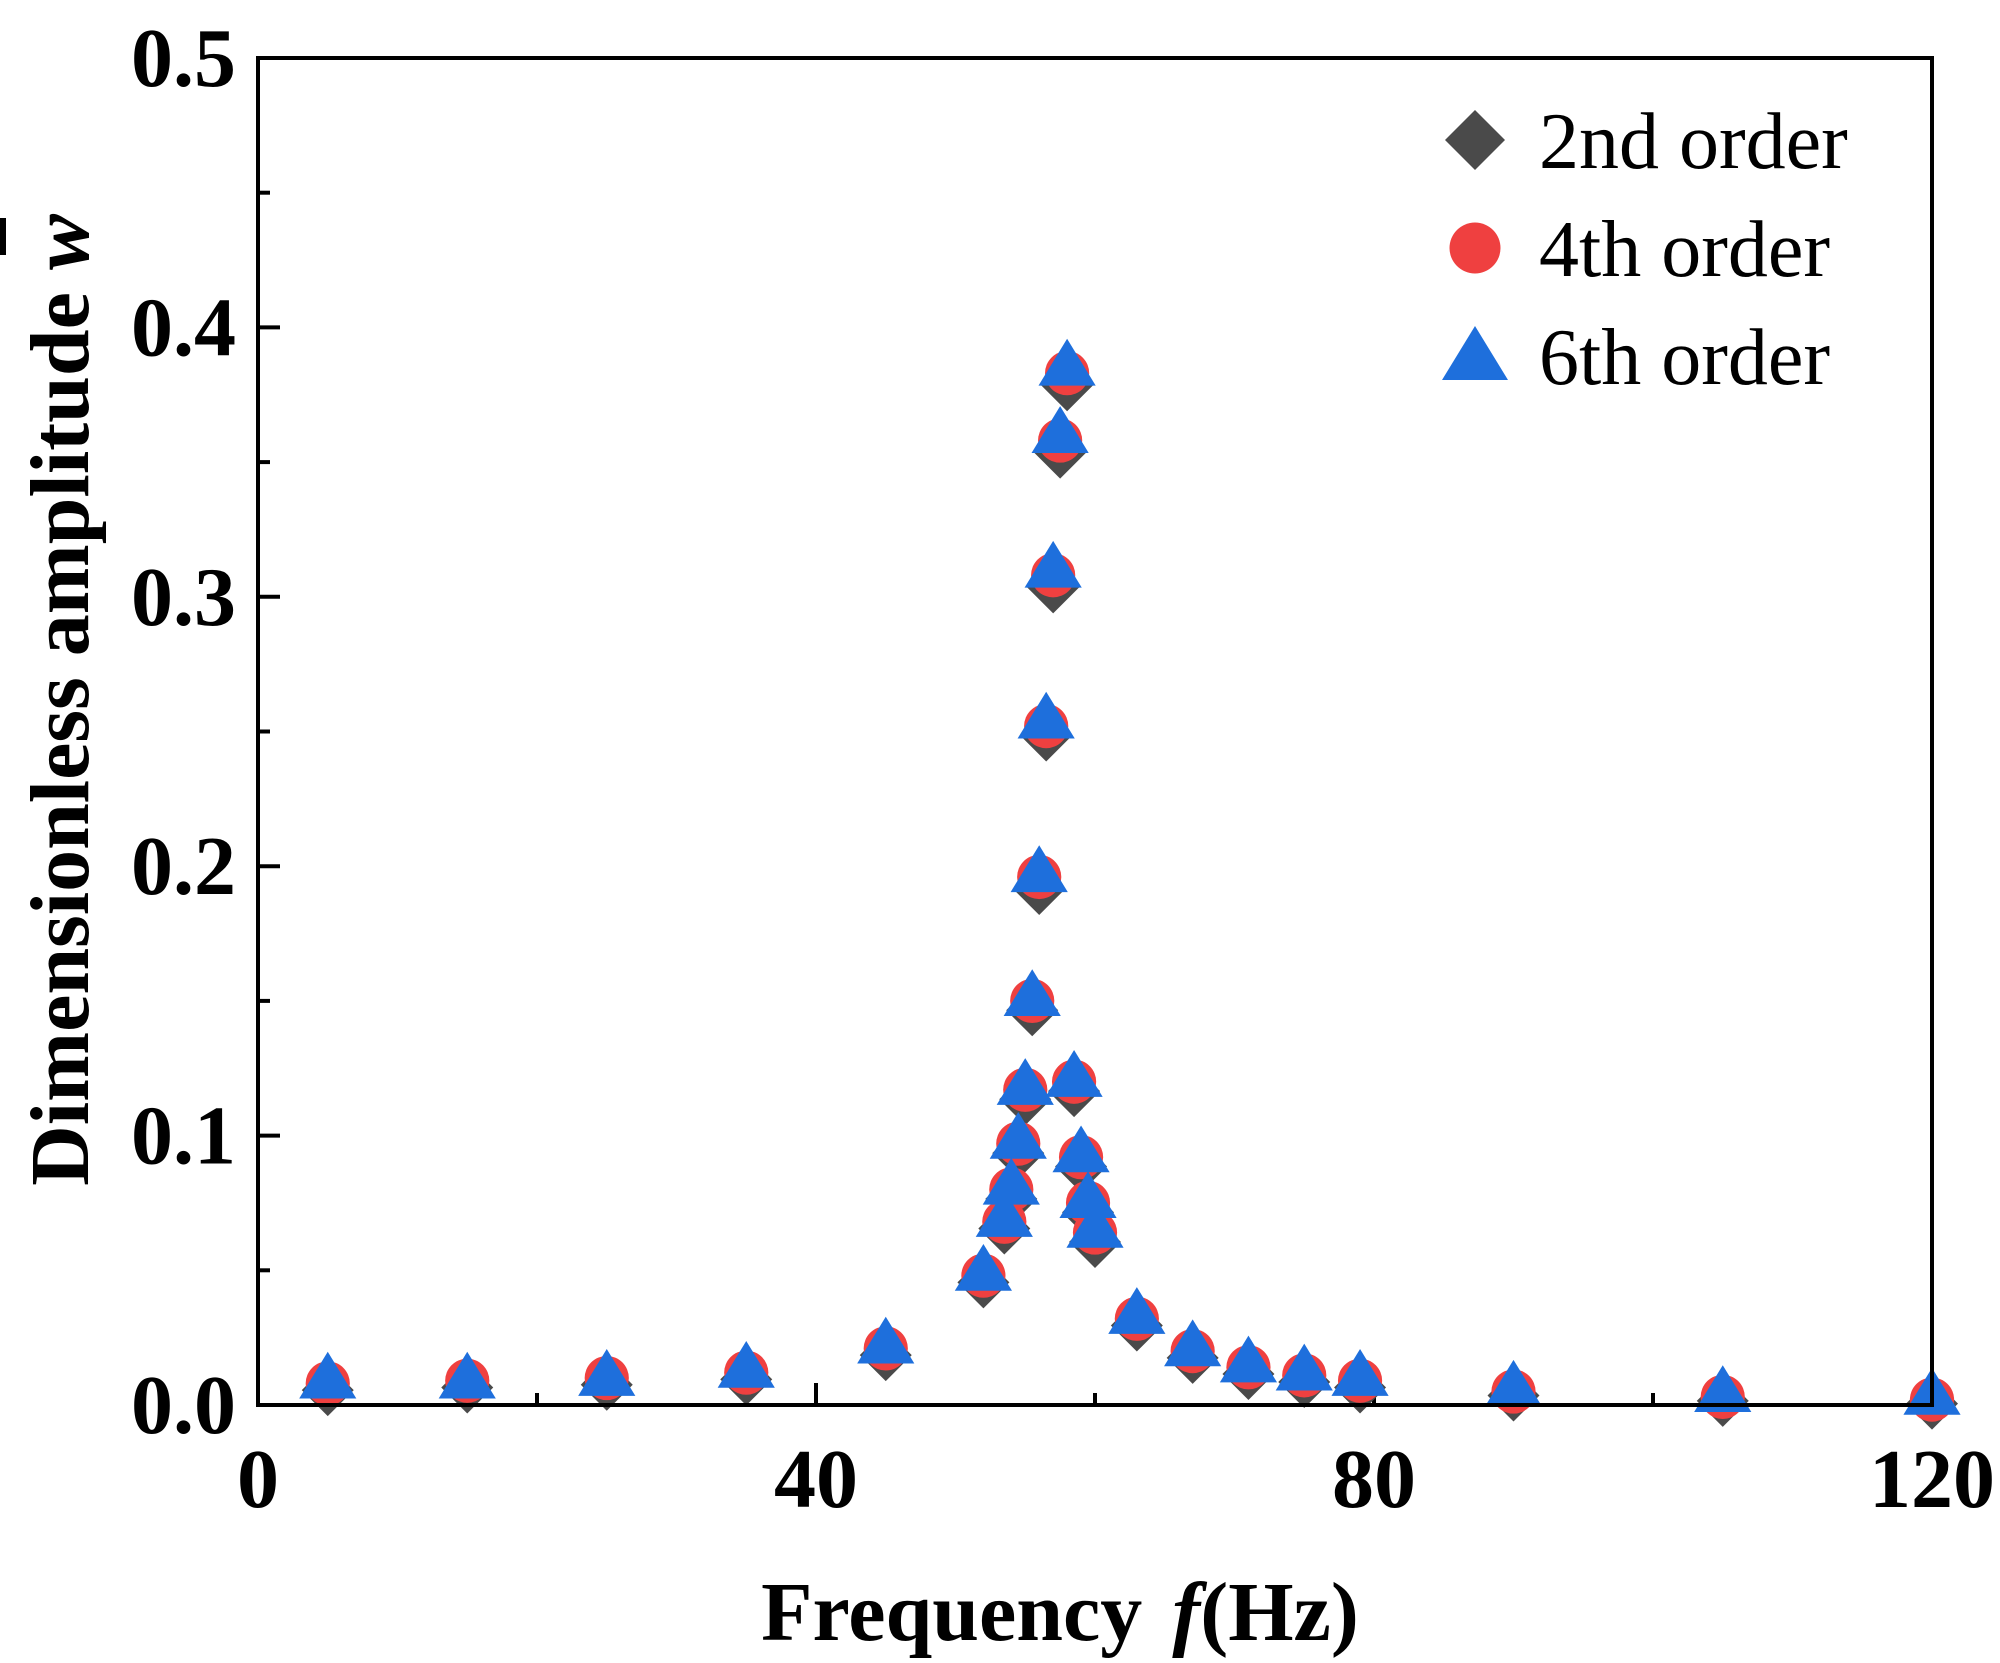  I want to click on legend-label: 6th order, so click(1684, 358).